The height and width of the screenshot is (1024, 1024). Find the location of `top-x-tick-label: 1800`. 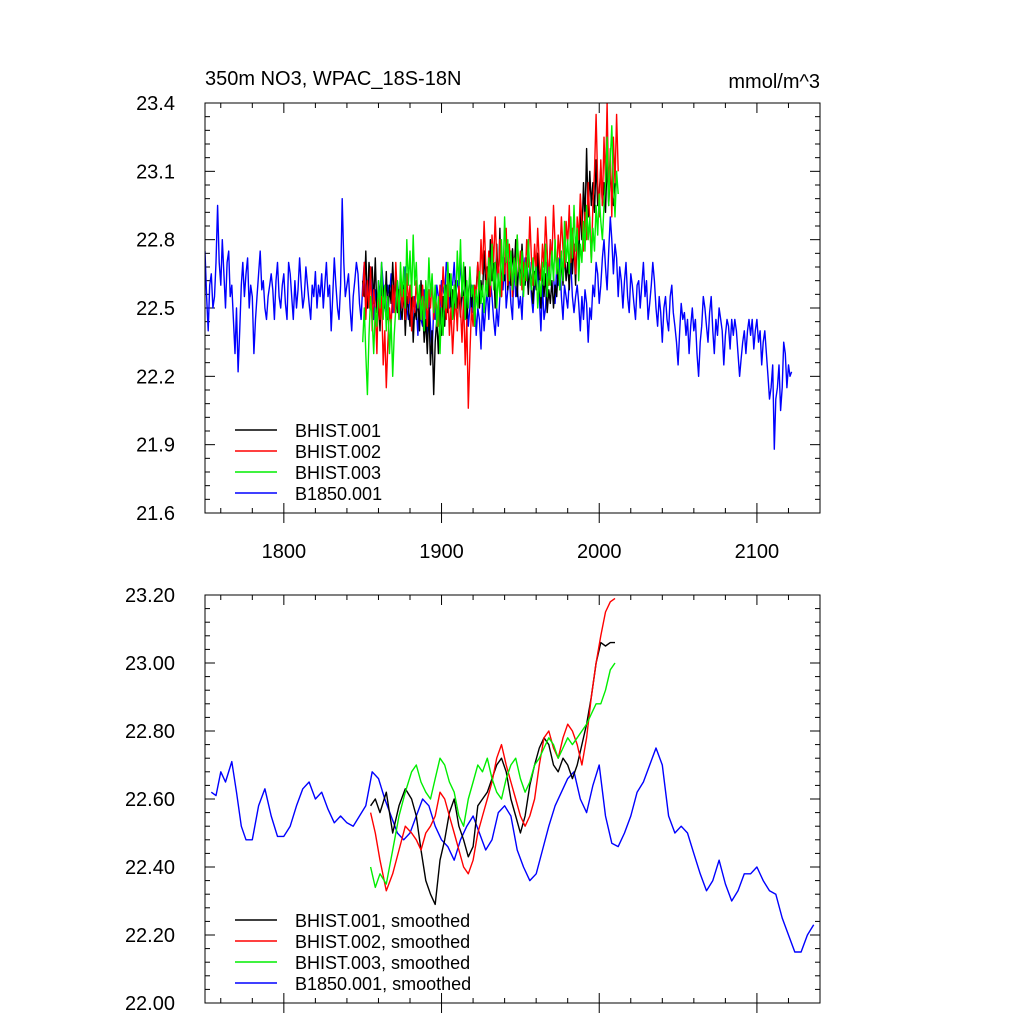

top-x-tick-label: 1800 is located at coordinates (284, 552).